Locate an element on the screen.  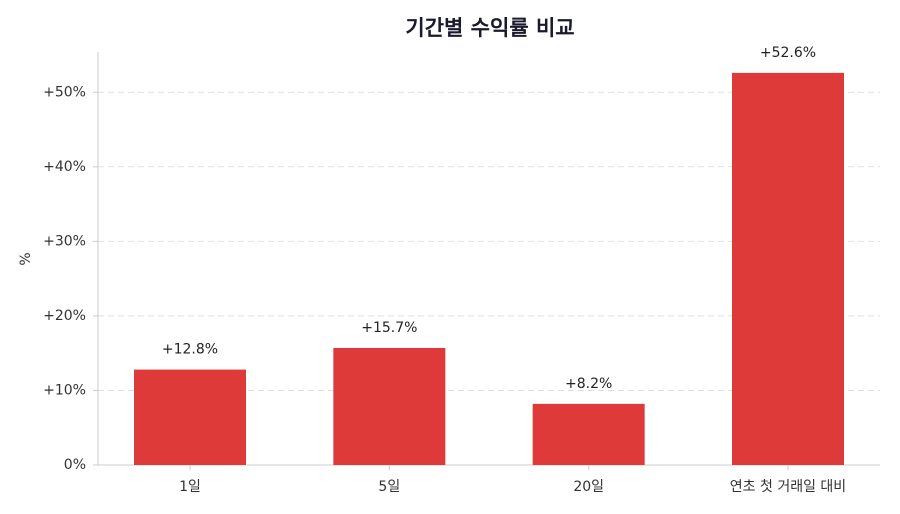
y-tick-label: +40% is located at coordinates (64, 167).